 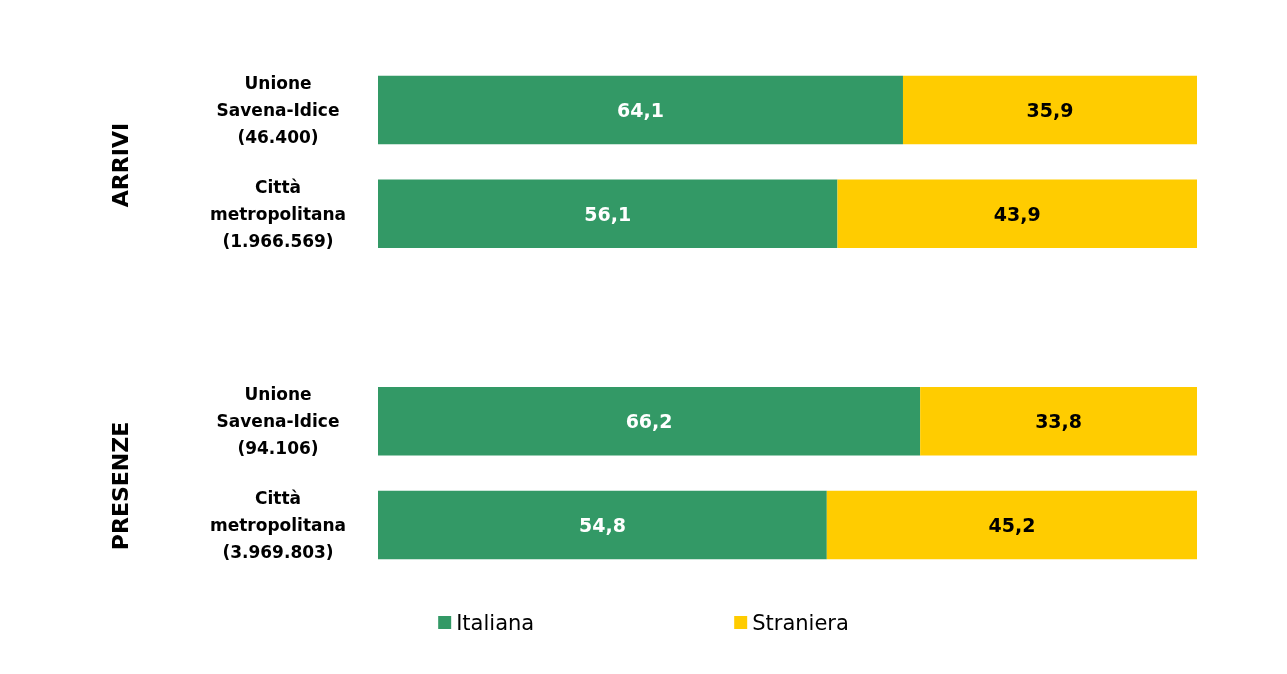 I want to click on data-label: 64,1, so click(x=640, y=109).